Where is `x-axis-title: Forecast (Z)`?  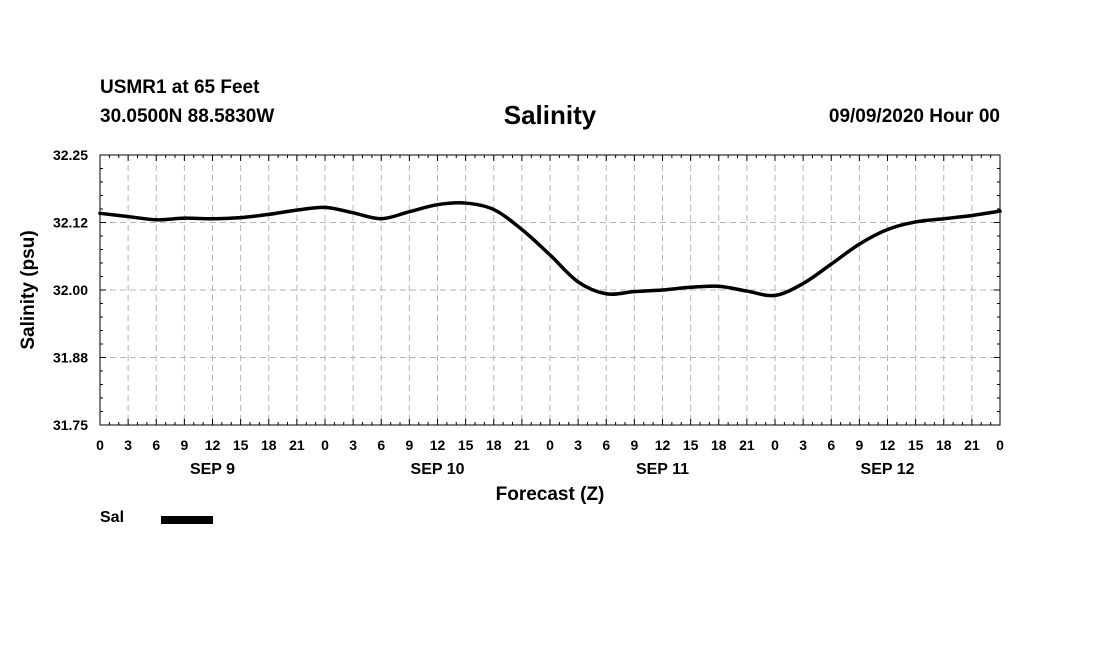
x-axis-title: Forecast (Z) is located at coordinates (550, 494).